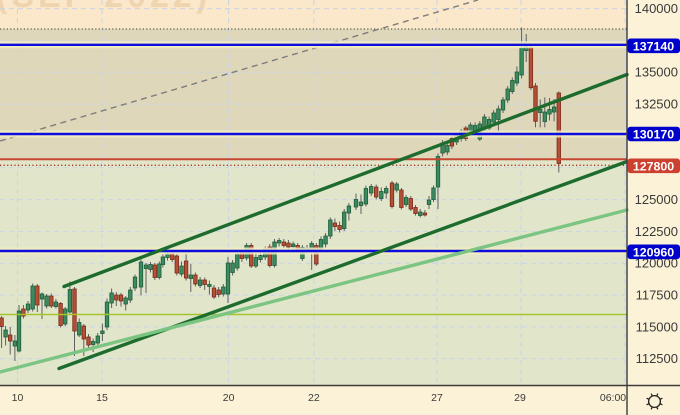 The image size is (680, 415). Describe the element at coordinates (102, 398) in the screenshot. I see `svg-text: 15` at that location.